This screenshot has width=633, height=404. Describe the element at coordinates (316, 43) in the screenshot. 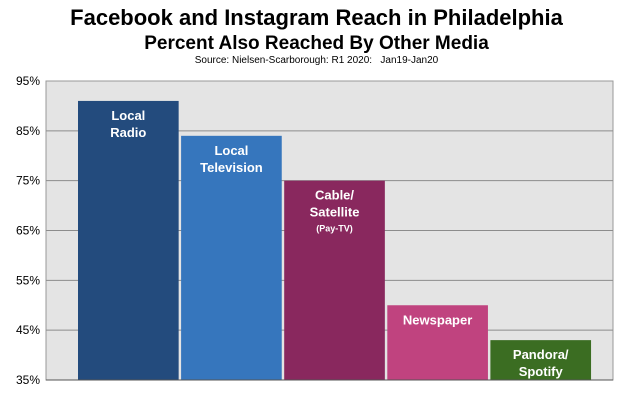

I see `chart-subtitle: Percent Also Reached By Other Media` at that location.